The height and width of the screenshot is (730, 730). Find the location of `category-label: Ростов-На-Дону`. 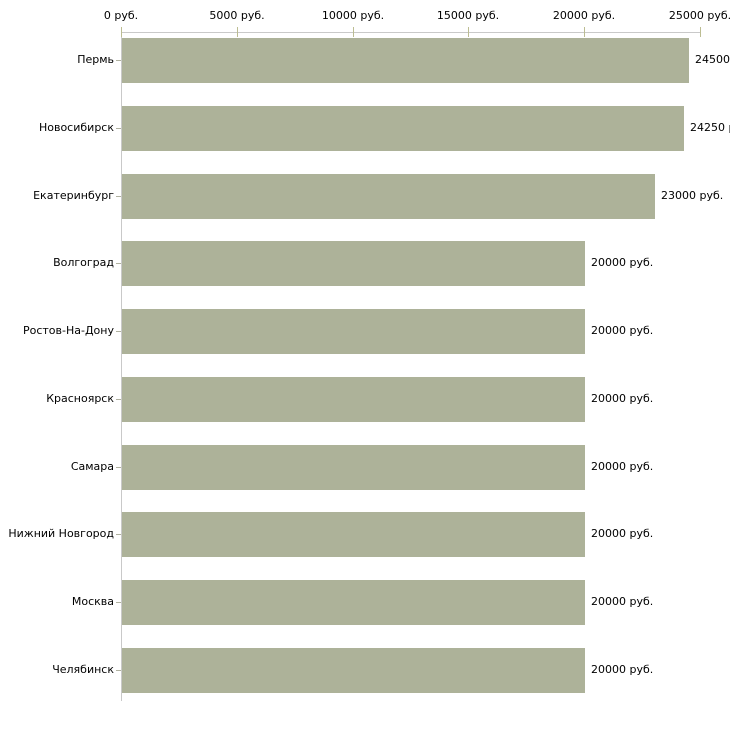

category-label: Ростов-На-Дону is located at coordinates (68, 330).